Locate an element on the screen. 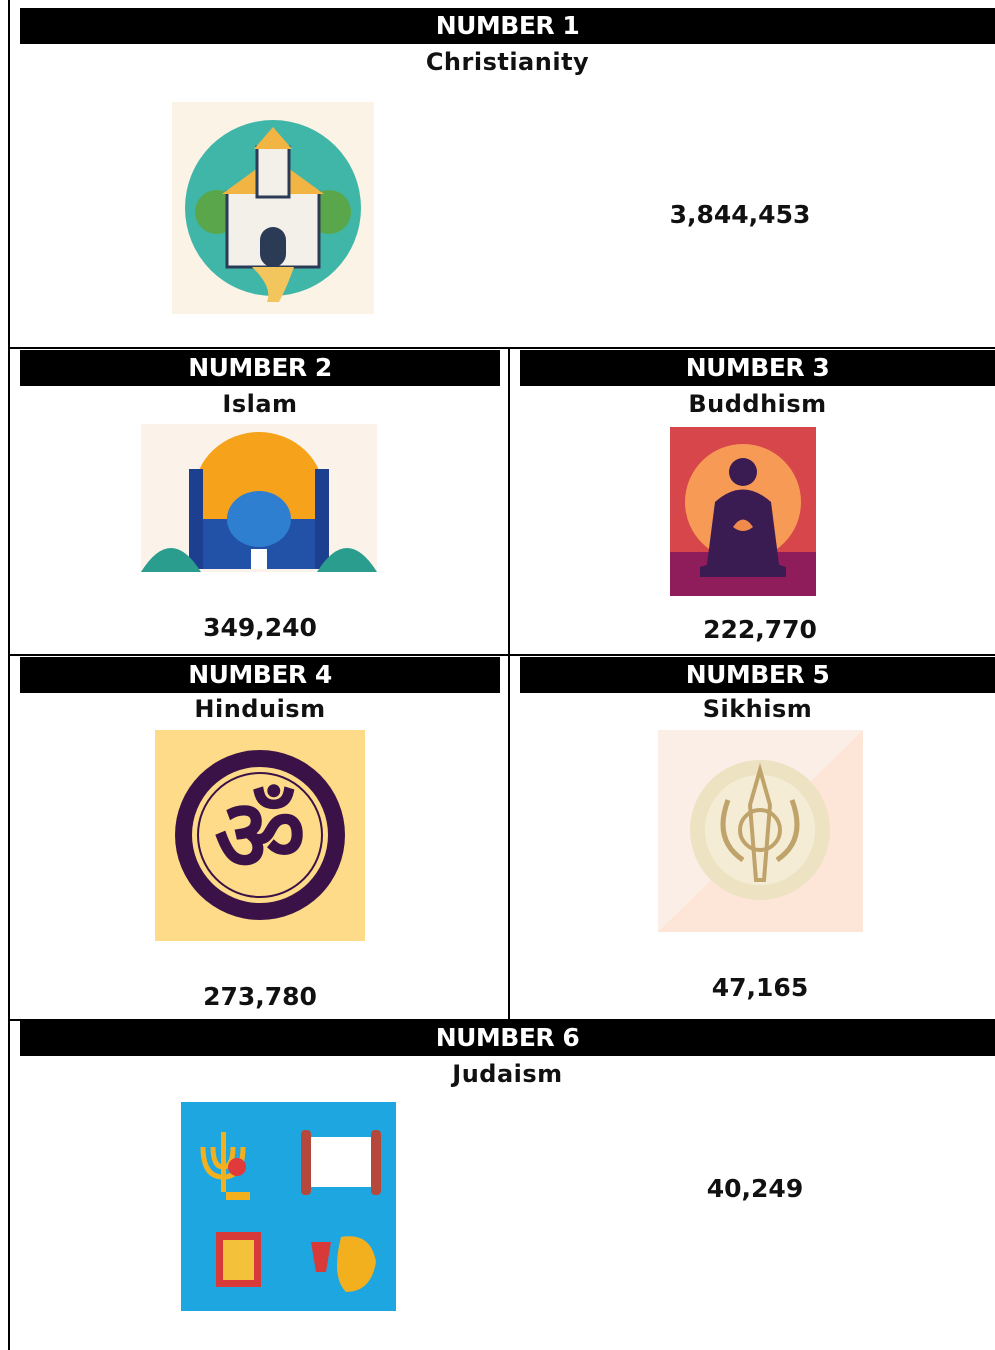 The image size is (995, 1350). rank-header: NUMBER 2 is located at coordinates (260, 368).